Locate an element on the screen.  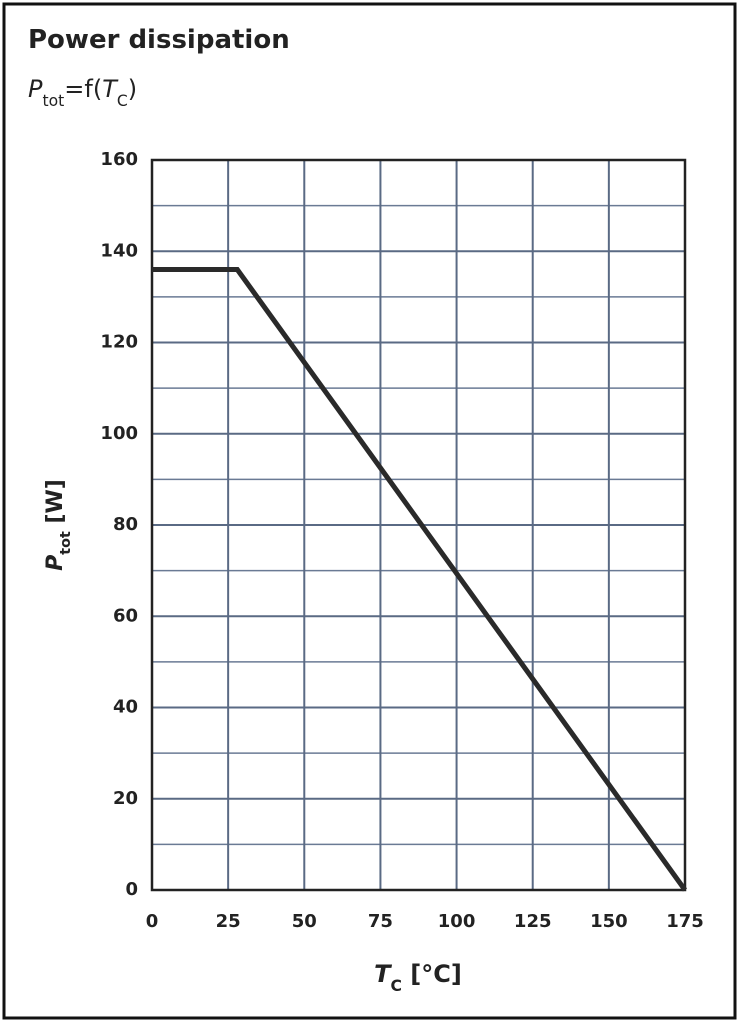
x-axis-label: TC [°C] is located at coordinates (418, 977).